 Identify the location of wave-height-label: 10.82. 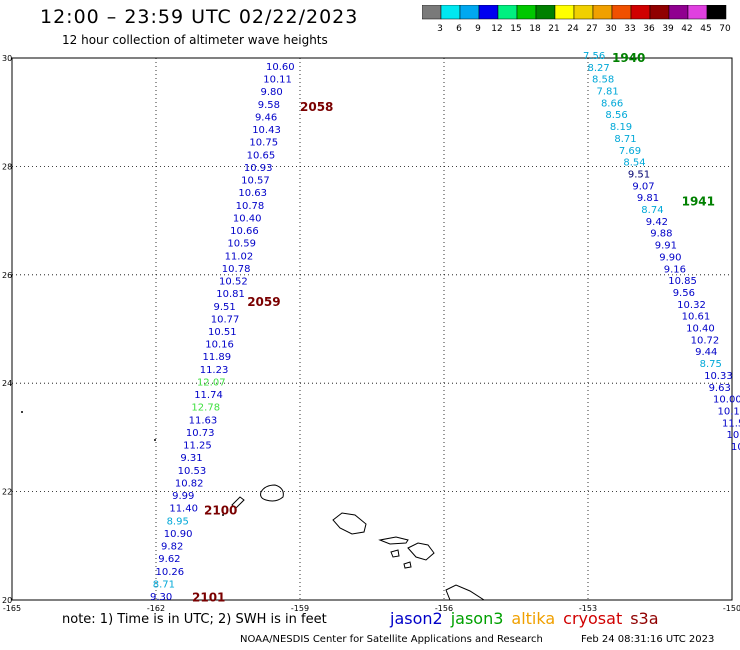
(189, 483).